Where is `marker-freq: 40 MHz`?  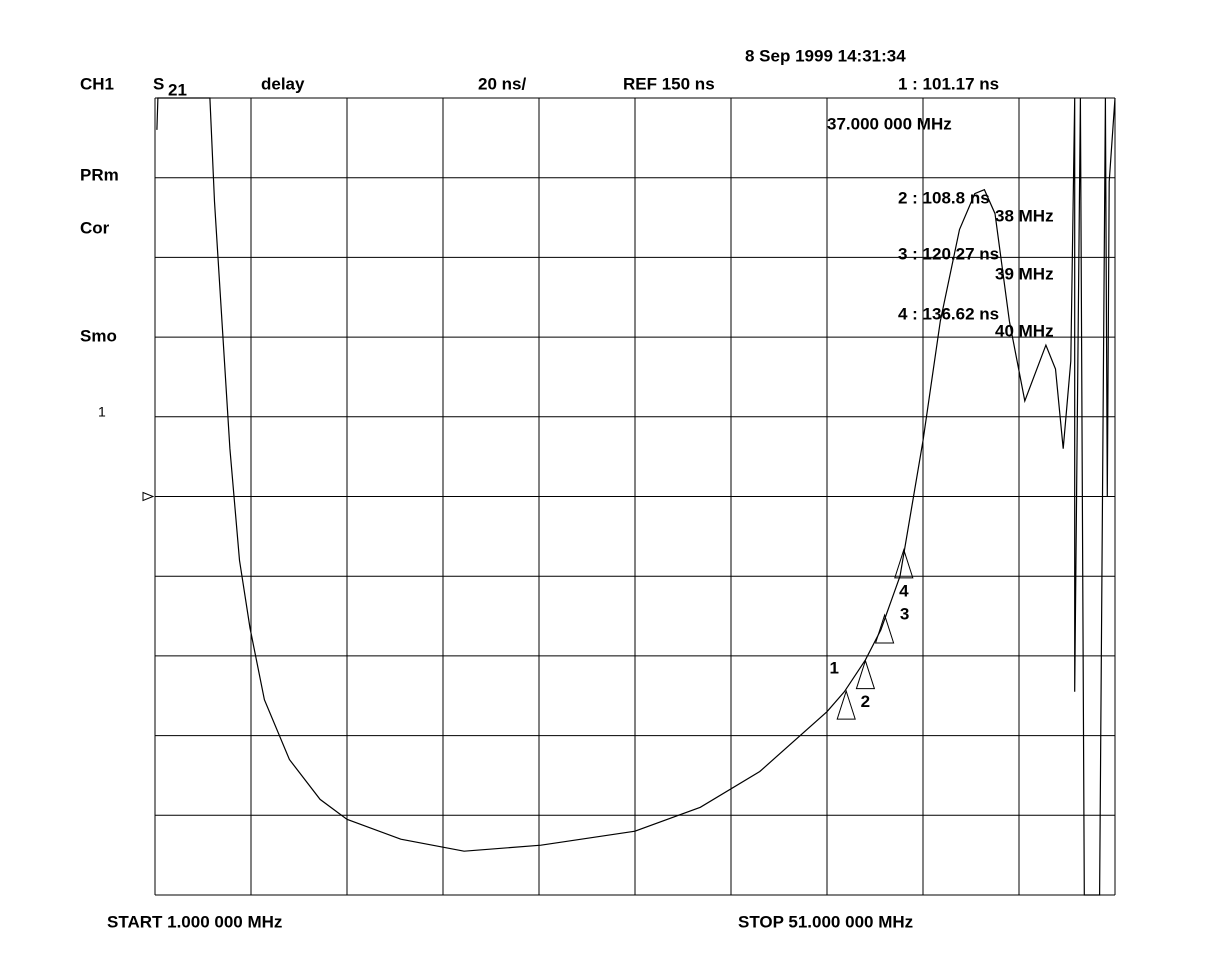
marker-freq: 40 MHz is located at coordinates (1024, 330).